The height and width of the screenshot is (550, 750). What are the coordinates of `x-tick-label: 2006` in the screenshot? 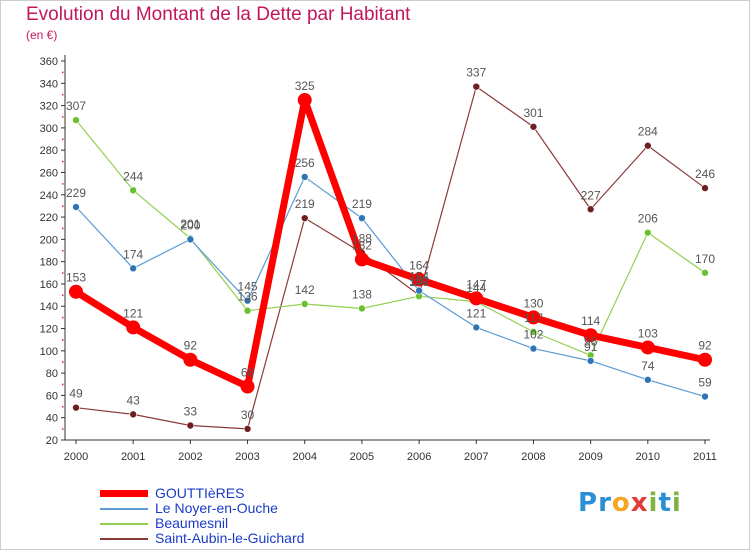 It's located at (419, 457).